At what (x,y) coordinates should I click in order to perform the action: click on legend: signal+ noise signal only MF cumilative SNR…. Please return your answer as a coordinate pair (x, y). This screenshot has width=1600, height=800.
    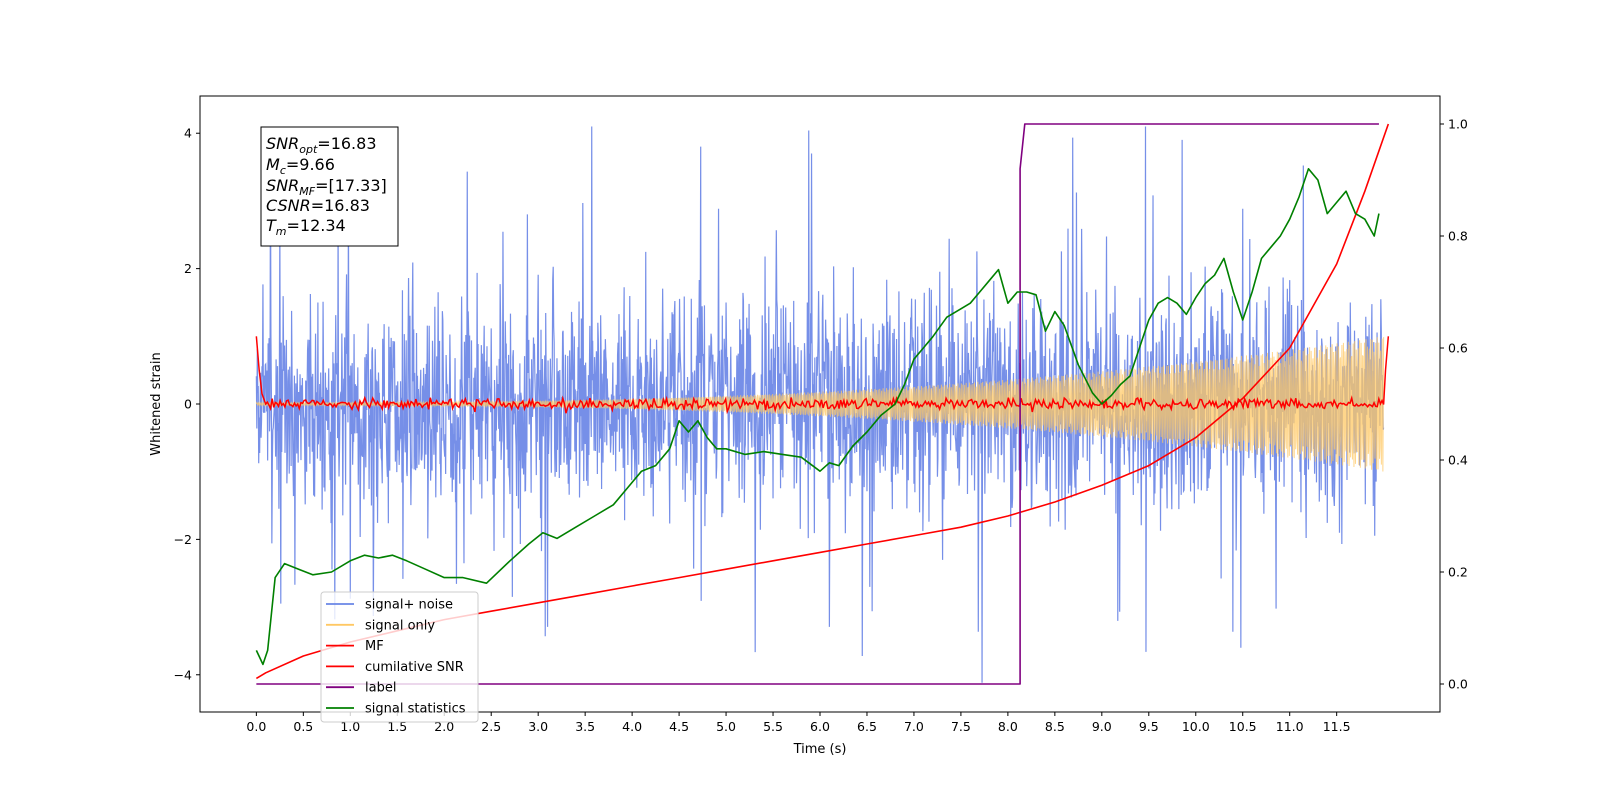
    Looking at the image, I should click on (399, 657).